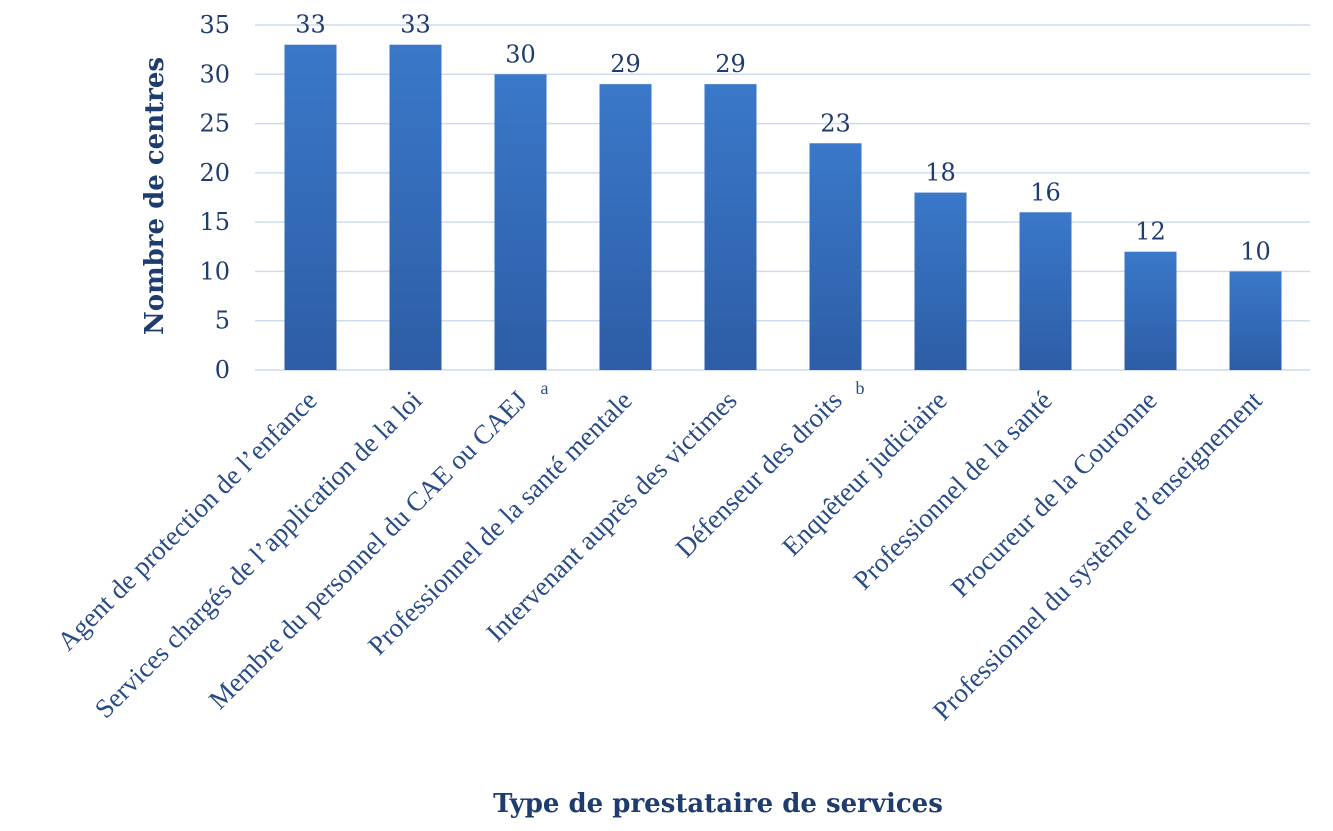 This screenshot has width=1333, height=831. What do you see at coordinates (1255, 251) in the screenshot?
I see `data-label-10: 10` at bounding box center [1255, 251].